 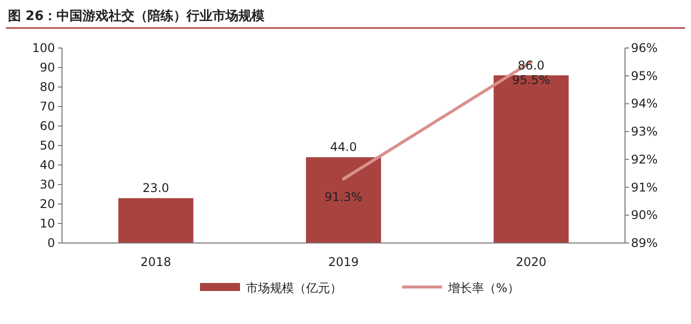 I want to click on data-label: 23.0, so click(x=156, y=188).